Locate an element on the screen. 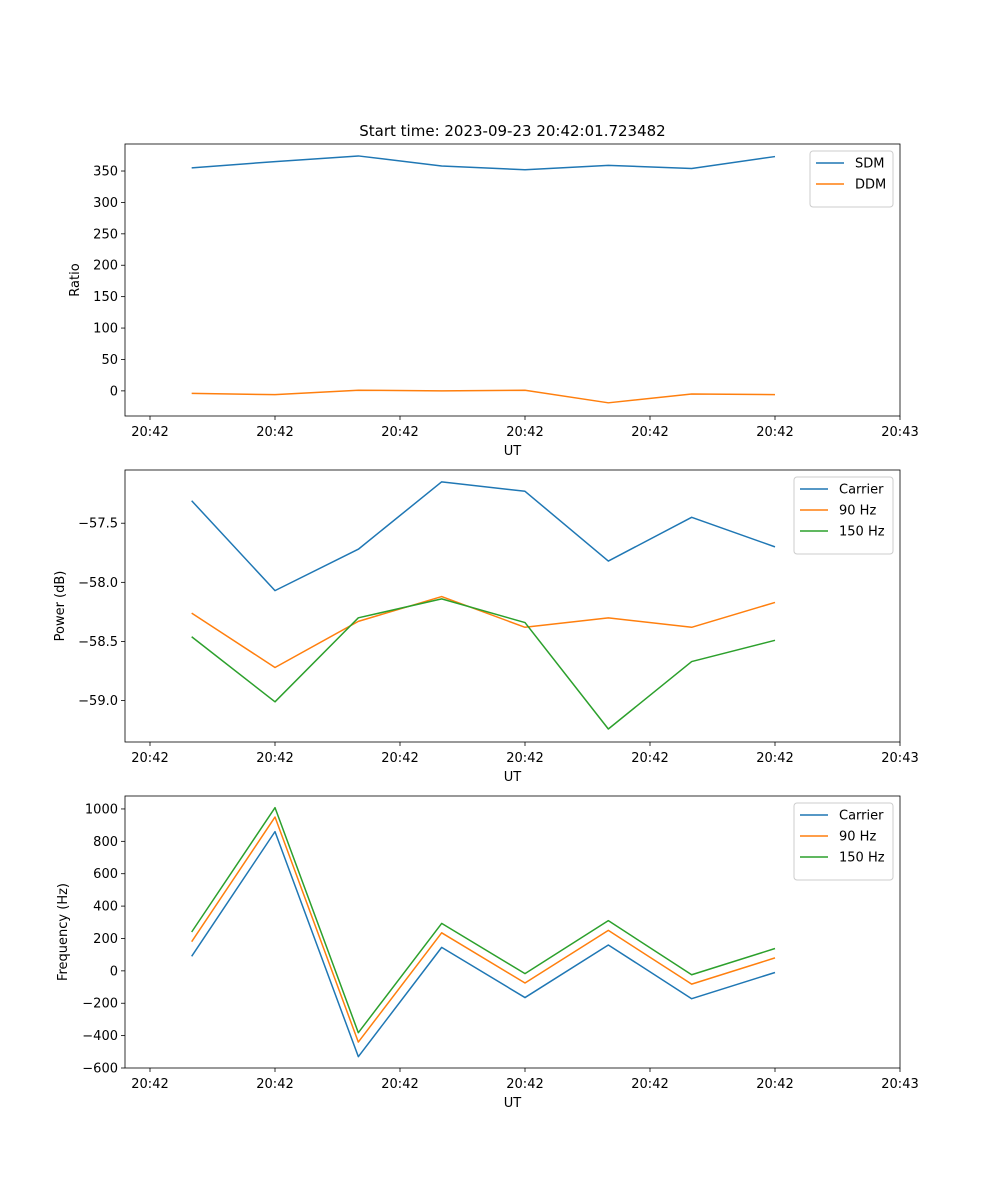 This screenshot has height=1200, width=1000. y-tick-label: 250 is located at coordinates (105, 234).